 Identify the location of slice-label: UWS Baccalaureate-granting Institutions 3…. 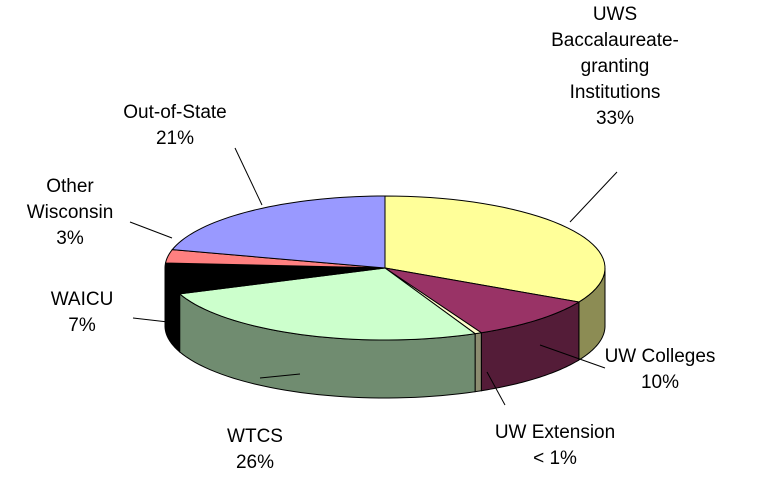
(615, 67).